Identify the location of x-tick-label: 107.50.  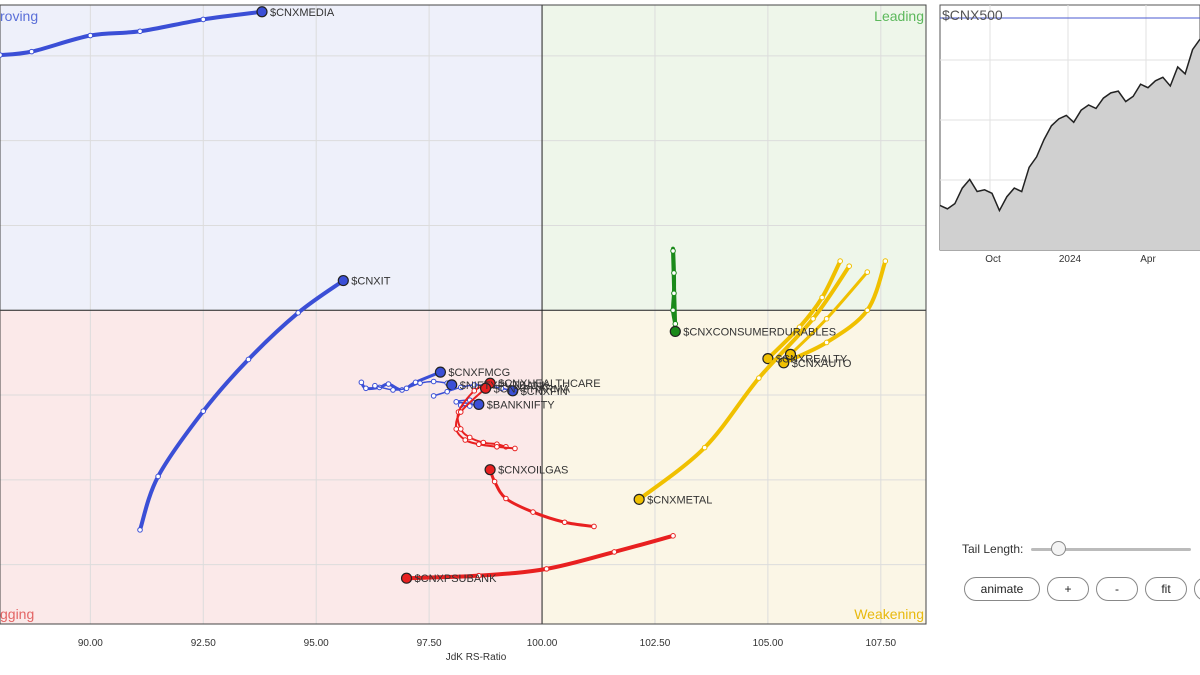
(881, 643).